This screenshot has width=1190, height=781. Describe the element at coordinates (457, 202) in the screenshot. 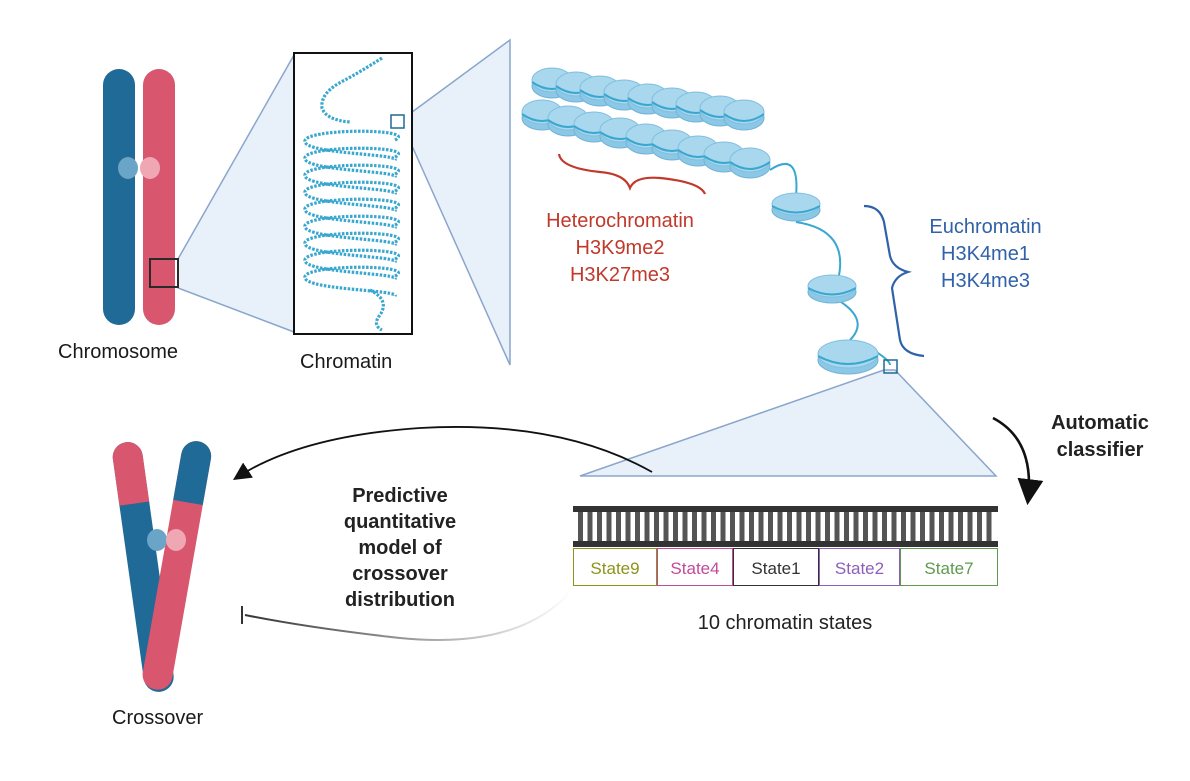

I see `zoom-funnel-chromatin` at that location.